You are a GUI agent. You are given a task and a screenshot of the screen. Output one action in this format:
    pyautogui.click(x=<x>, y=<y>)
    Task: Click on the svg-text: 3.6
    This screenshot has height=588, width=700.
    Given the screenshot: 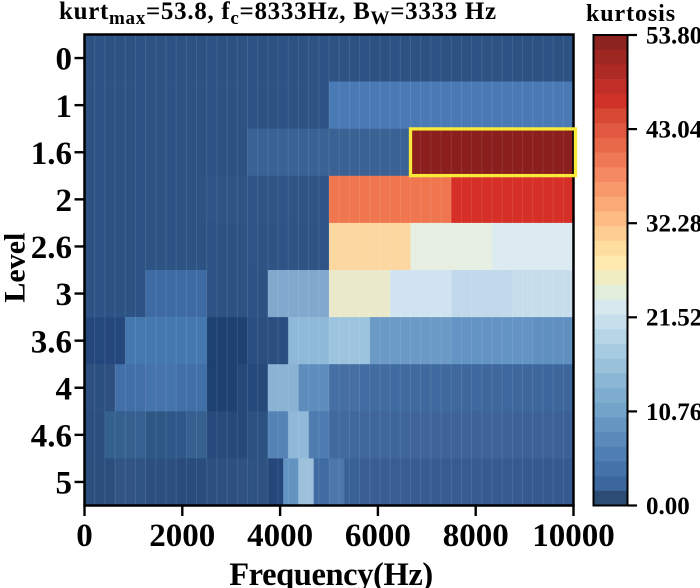 What is the action you would take?
    pyautogui.click(x=51, y=342)
    